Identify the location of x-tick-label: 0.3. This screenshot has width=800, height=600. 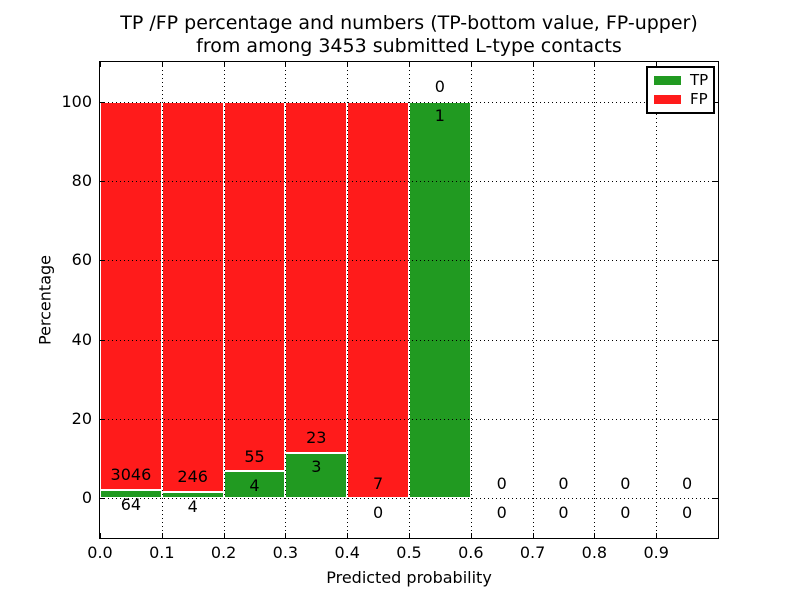
(285, 552).